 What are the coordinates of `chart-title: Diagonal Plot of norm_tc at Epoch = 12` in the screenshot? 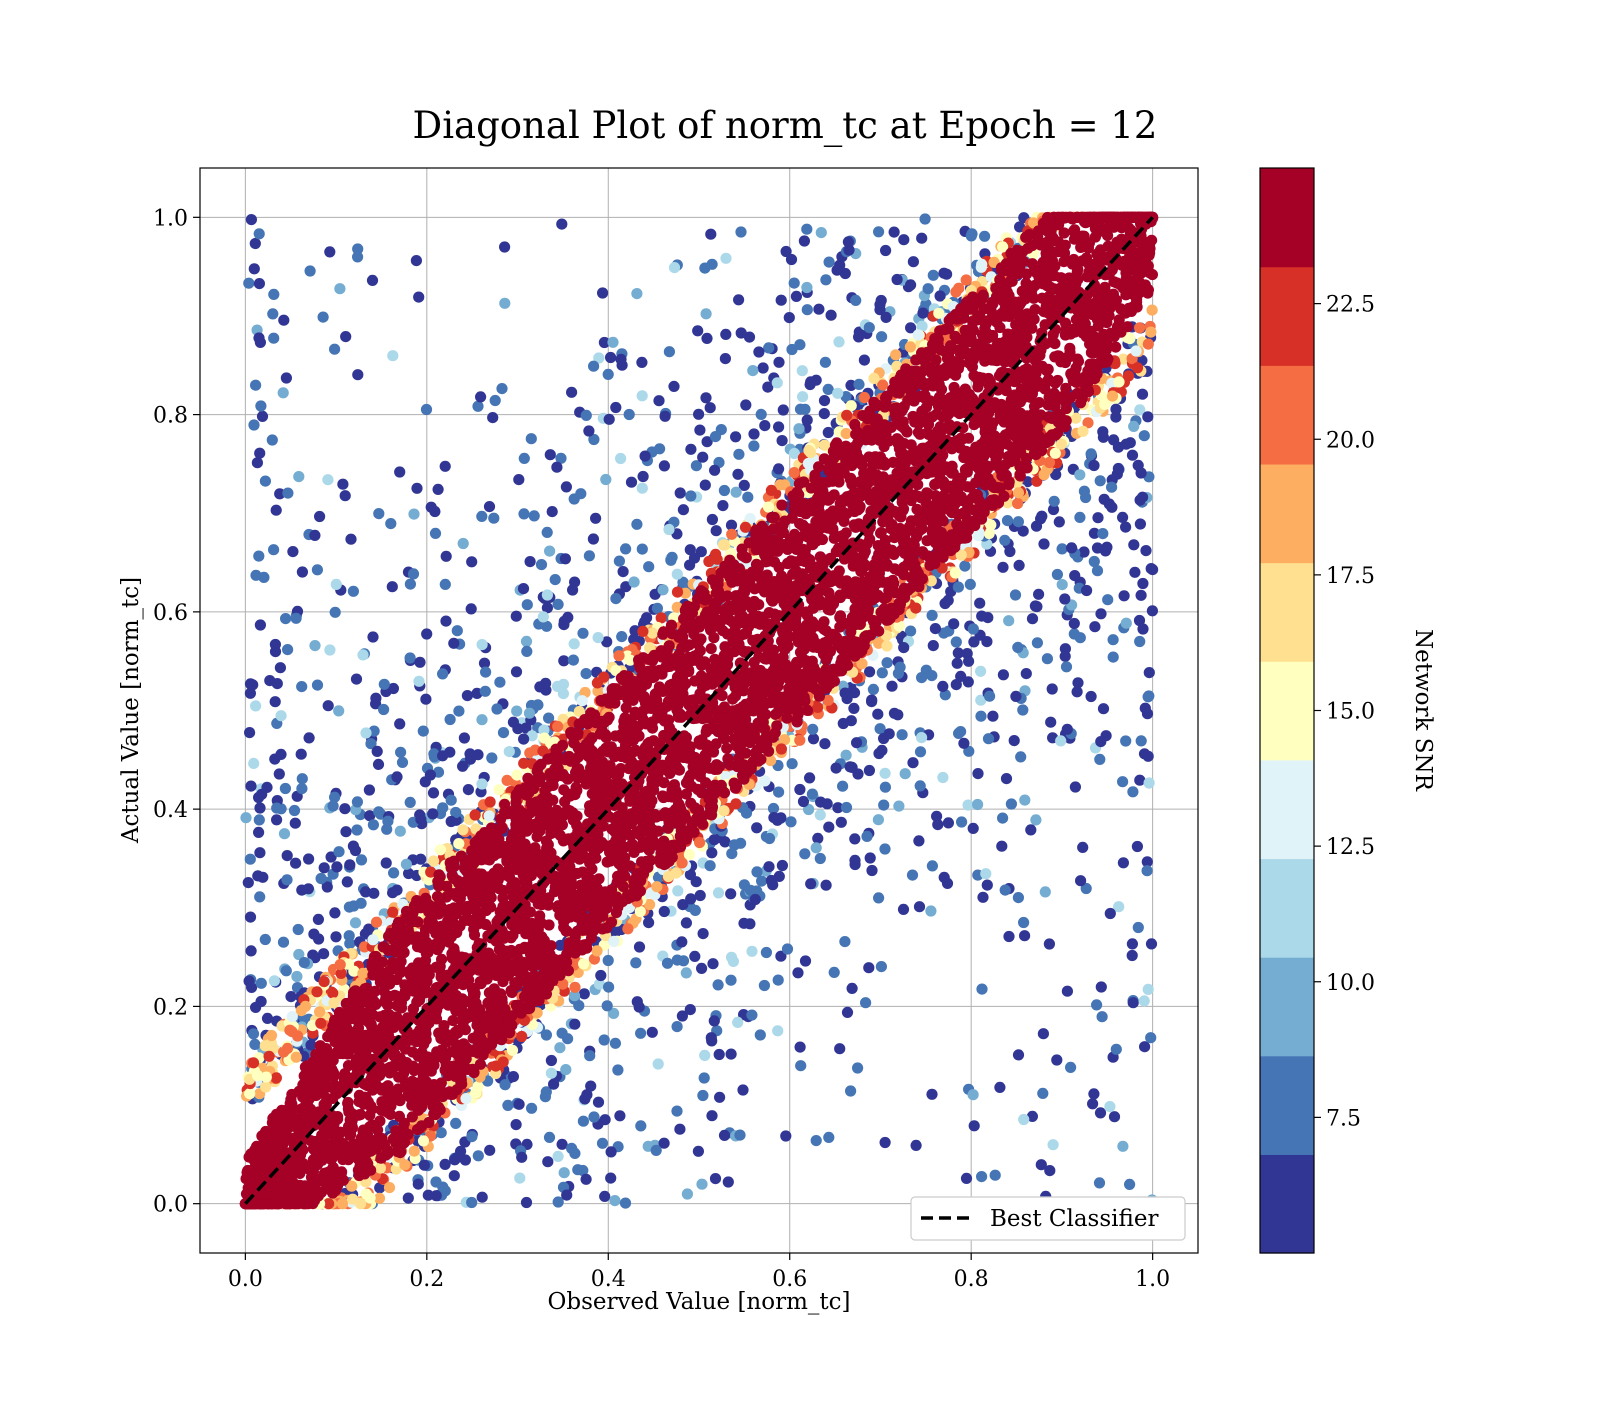 It's located at (785, 126).